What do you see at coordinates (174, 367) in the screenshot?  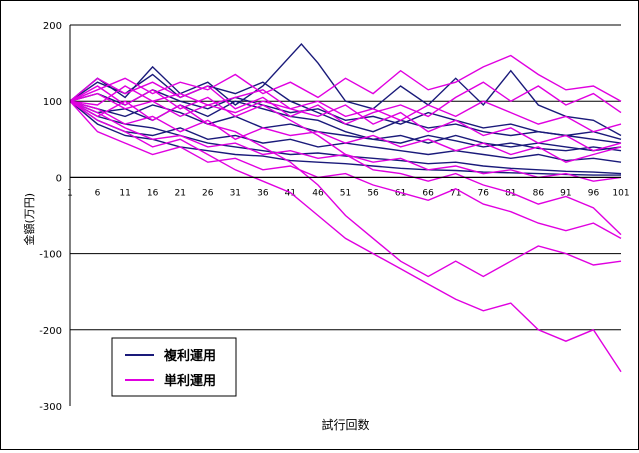 I see `legend-box` at bounding box center [174, 367].